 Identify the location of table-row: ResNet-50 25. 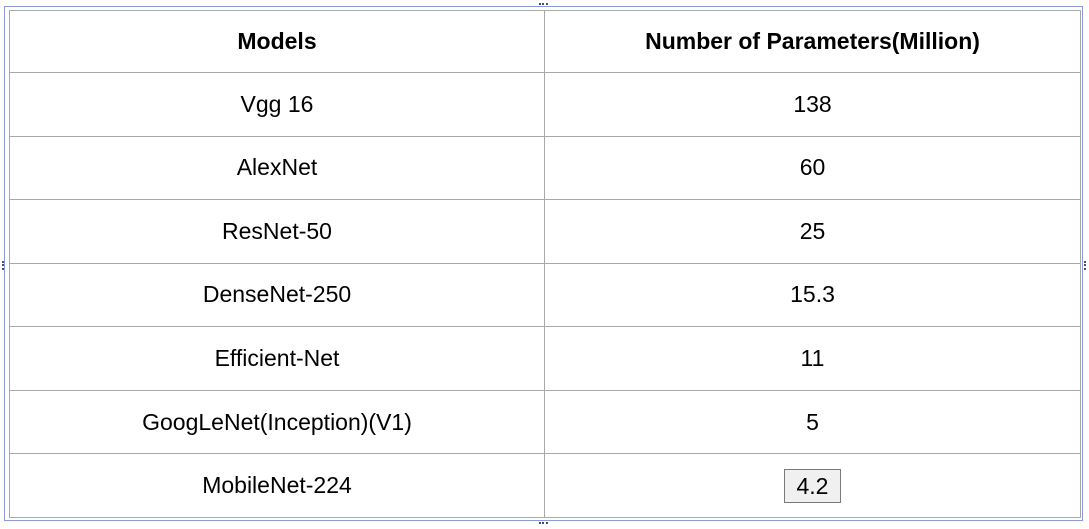
(545, 231).